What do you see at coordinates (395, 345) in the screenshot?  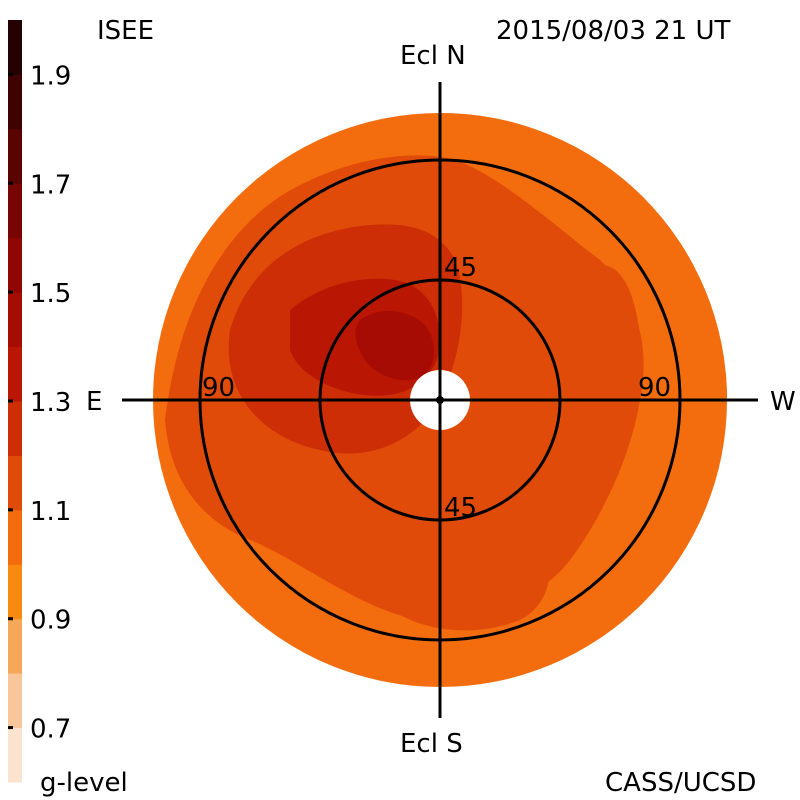 I see `region-core-patch` at bounding box center [395, 345].